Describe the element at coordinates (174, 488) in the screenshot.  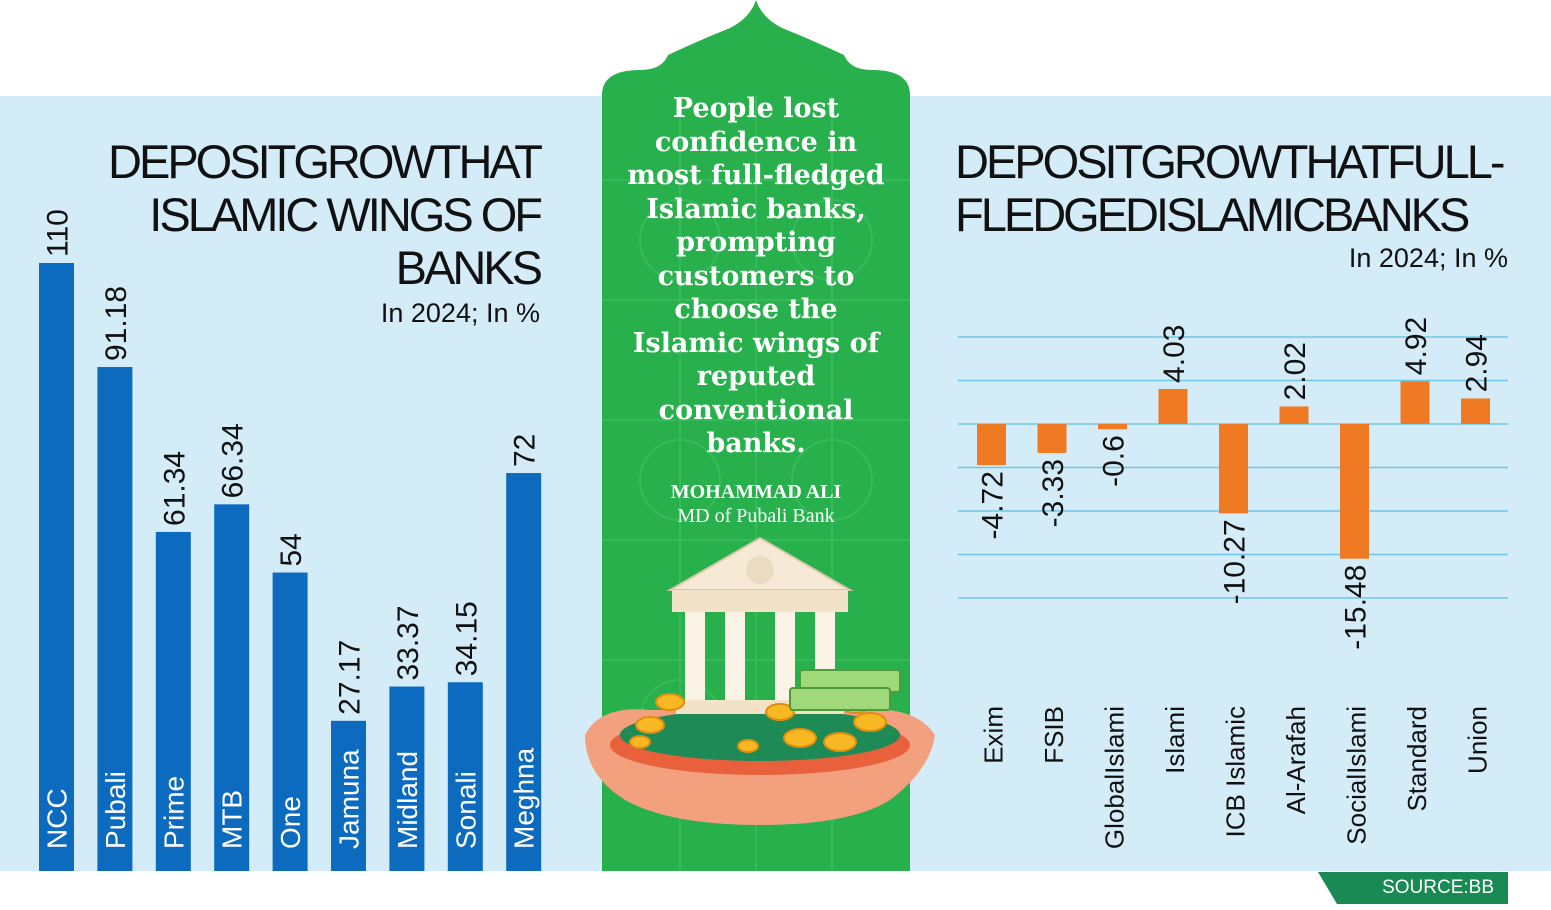
I see `bar-value-label: 61.34` at that location.